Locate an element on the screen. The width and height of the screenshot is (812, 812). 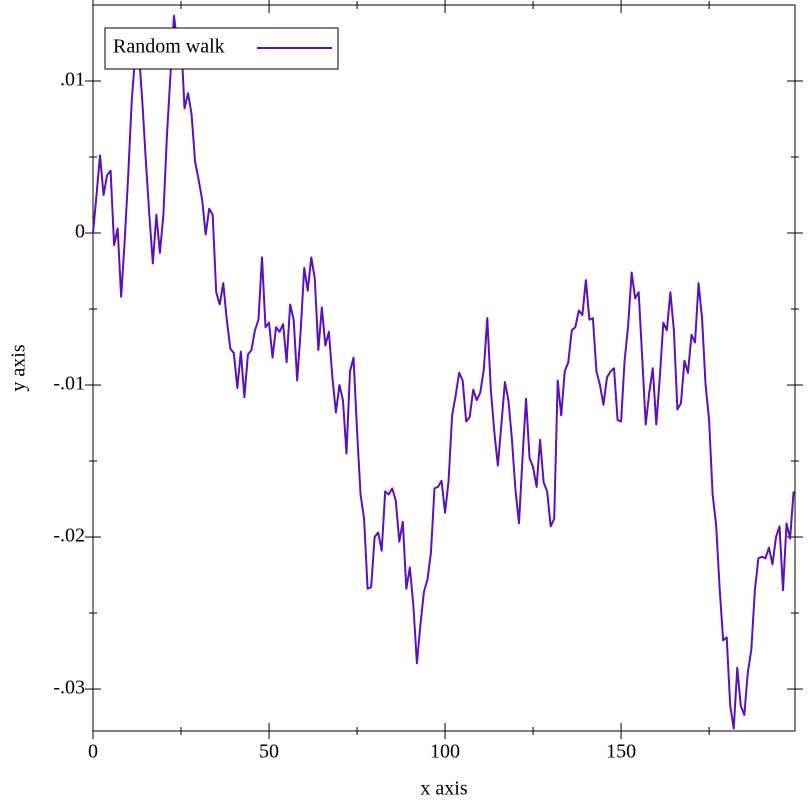
y-tick-label: -.01 is located at coordinates (69, 384).